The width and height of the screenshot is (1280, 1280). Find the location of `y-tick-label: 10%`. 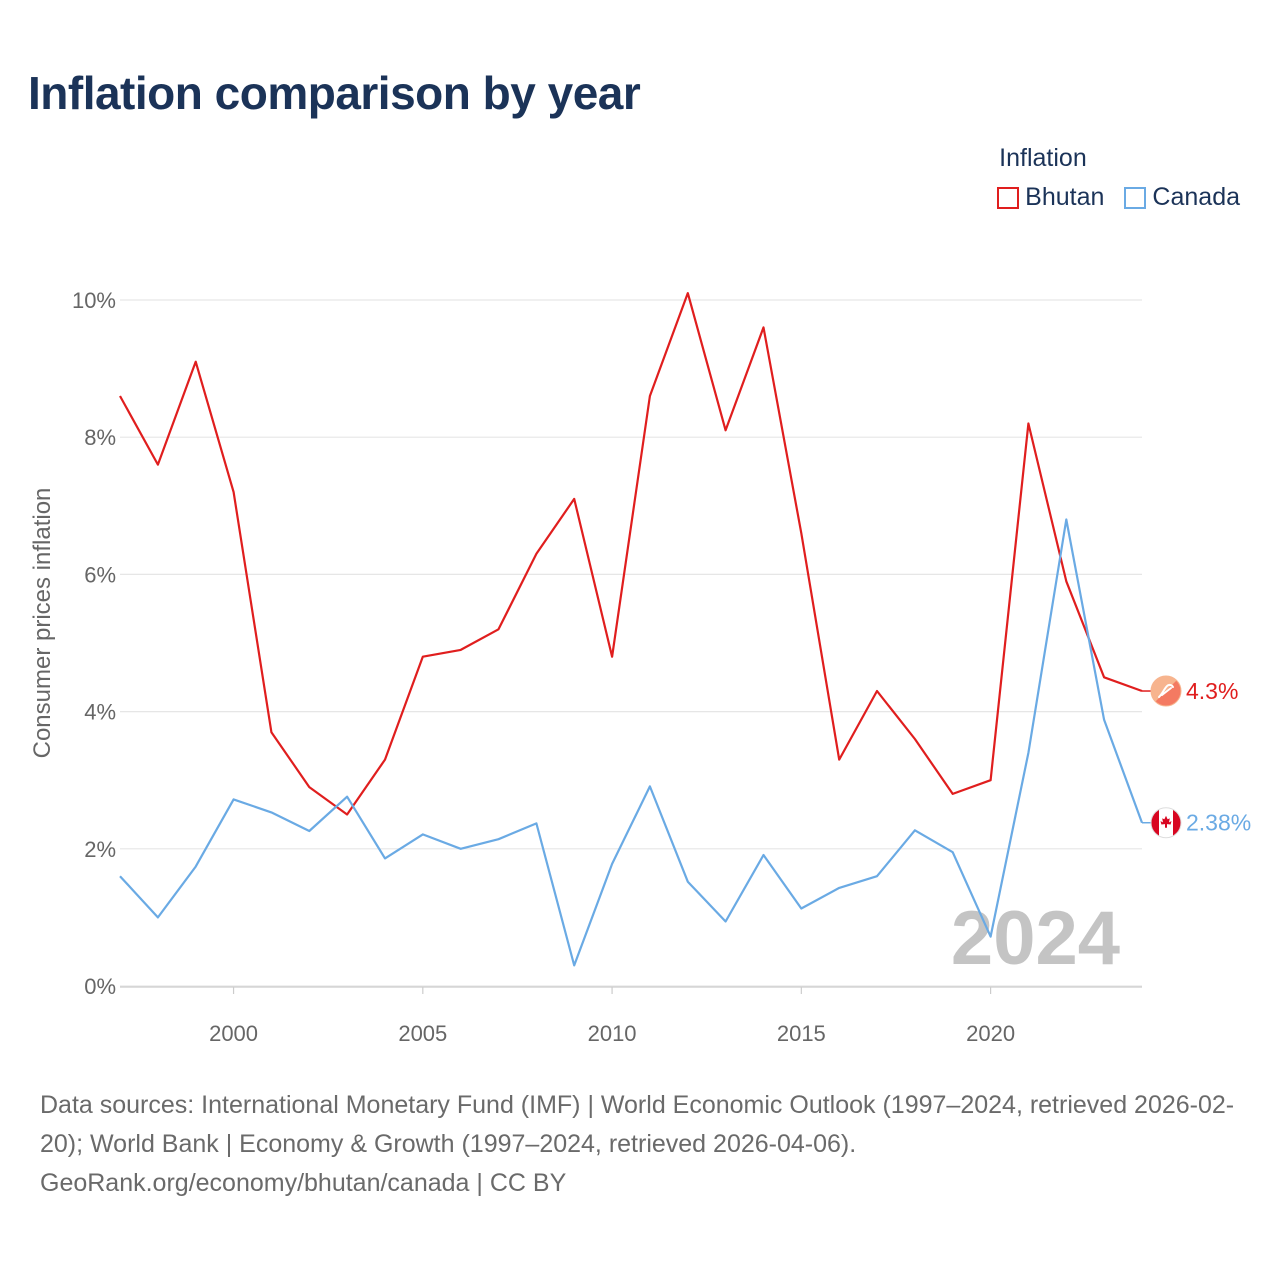

y-tick-label: 10% is located at coordinates (94, 300).